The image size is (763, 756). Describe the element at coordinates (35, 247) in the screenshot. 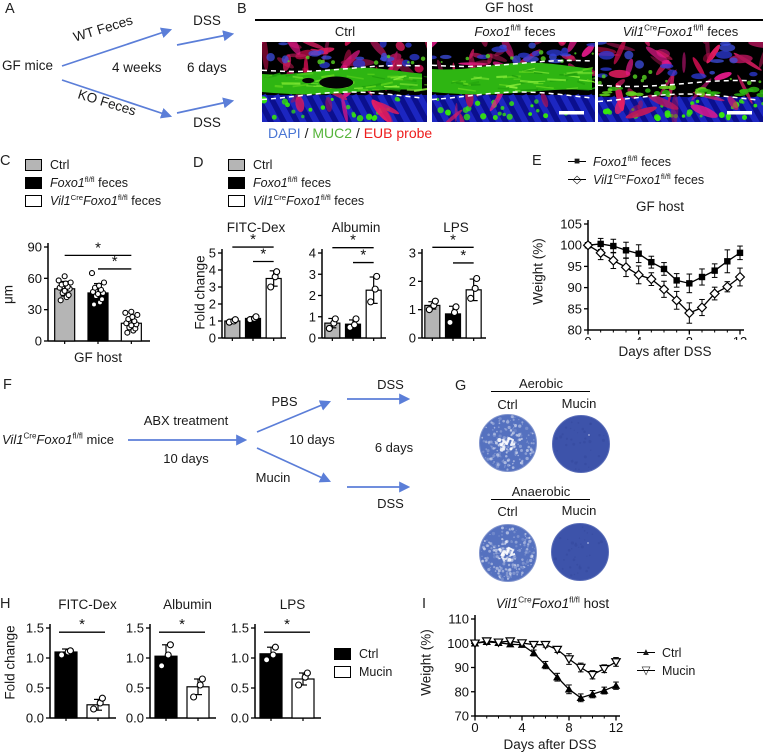

I see `svg-text: 90` at that location.